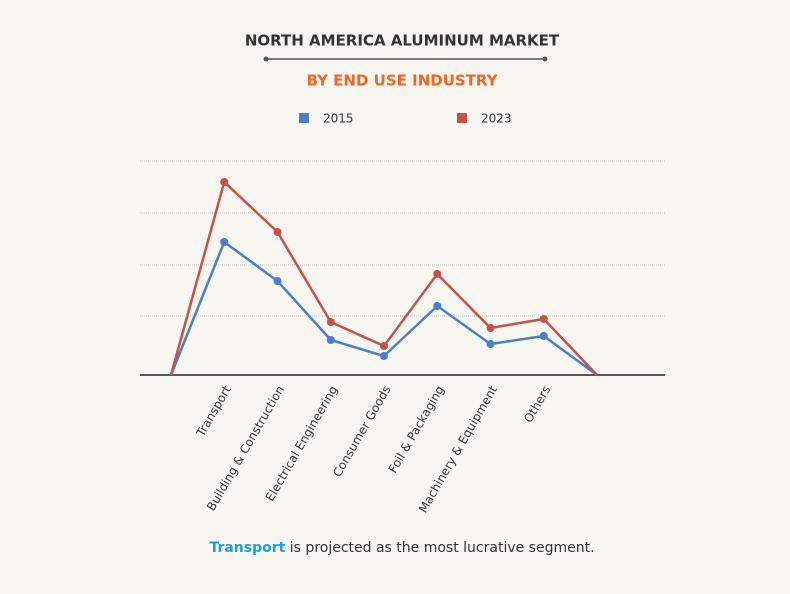 Image resolution: width=790 pixels, height=594 pixels. Describe the element at coordinates (247, 548) in the screenshot. I see `annotation-highlight: Transport` at that location.